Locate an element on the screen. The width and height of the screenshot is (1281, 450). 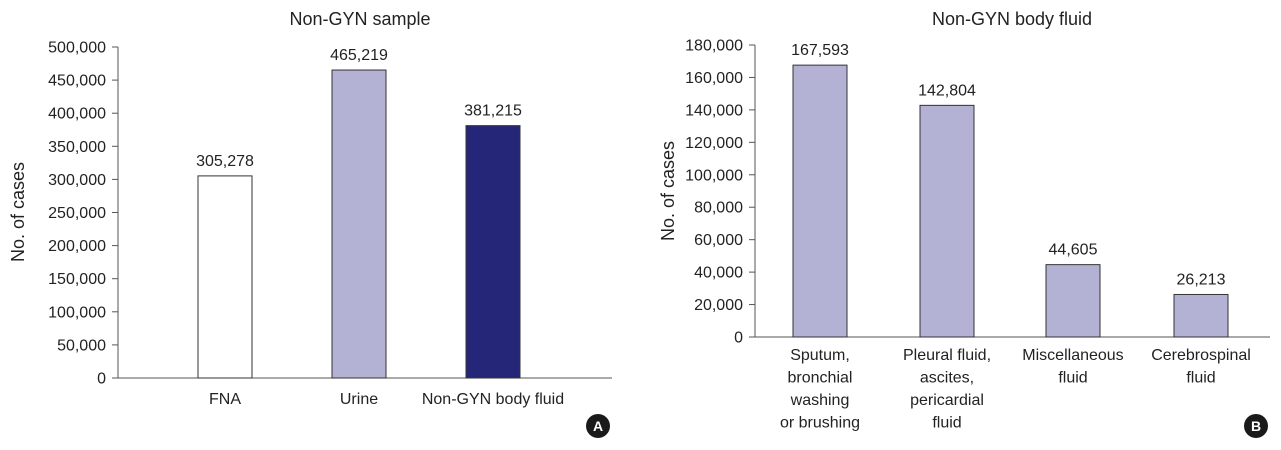
panel-badge-label: A is located at coordinates (598, 426).